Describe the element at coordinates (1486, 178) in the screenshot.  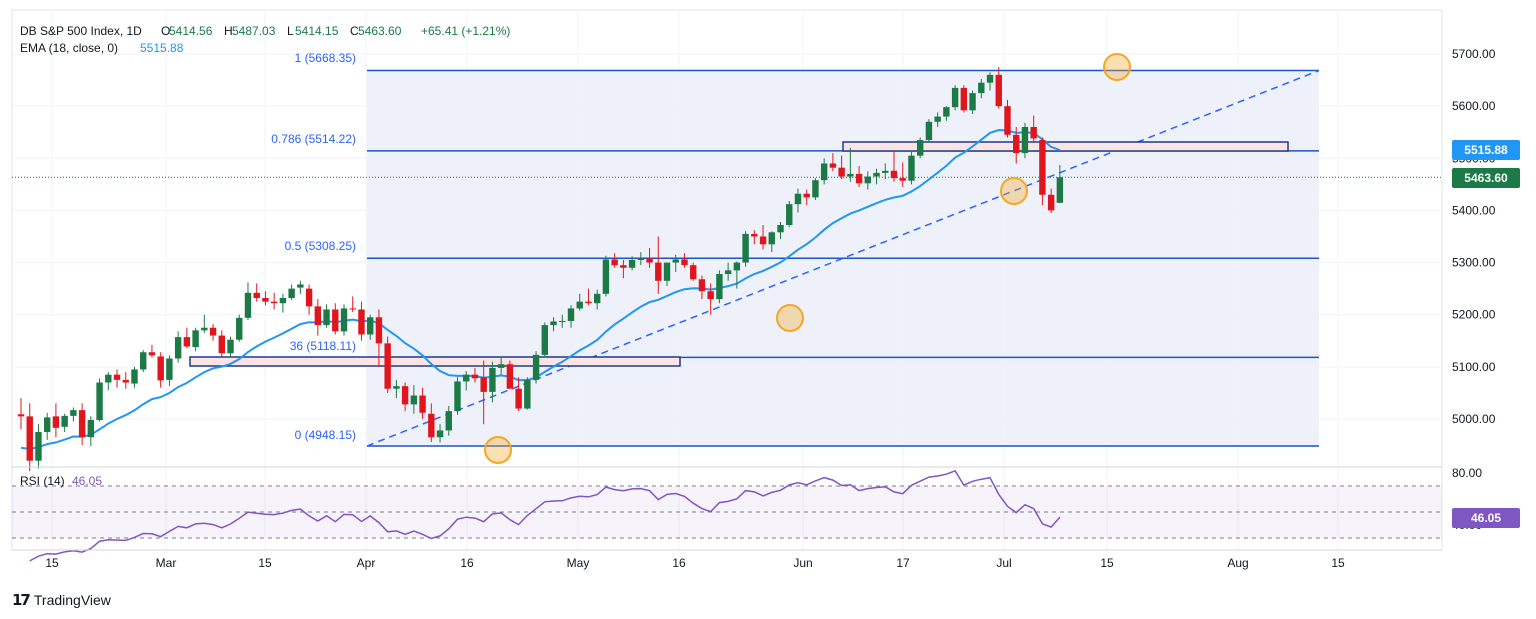
I see `svg-text: 5463.60` at that location.